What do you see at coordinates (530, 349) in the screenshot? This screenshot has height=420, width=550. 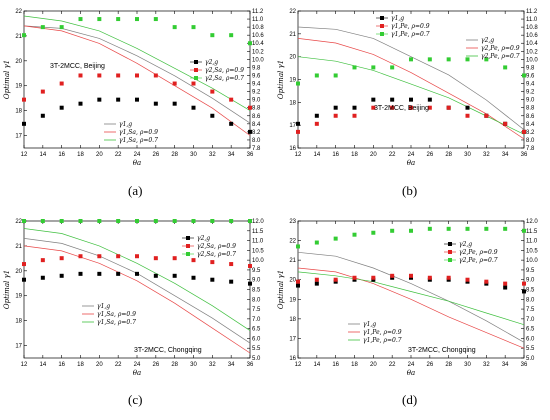 I see `y2-tick-label: 5.5` at bounding box center [530, 349].